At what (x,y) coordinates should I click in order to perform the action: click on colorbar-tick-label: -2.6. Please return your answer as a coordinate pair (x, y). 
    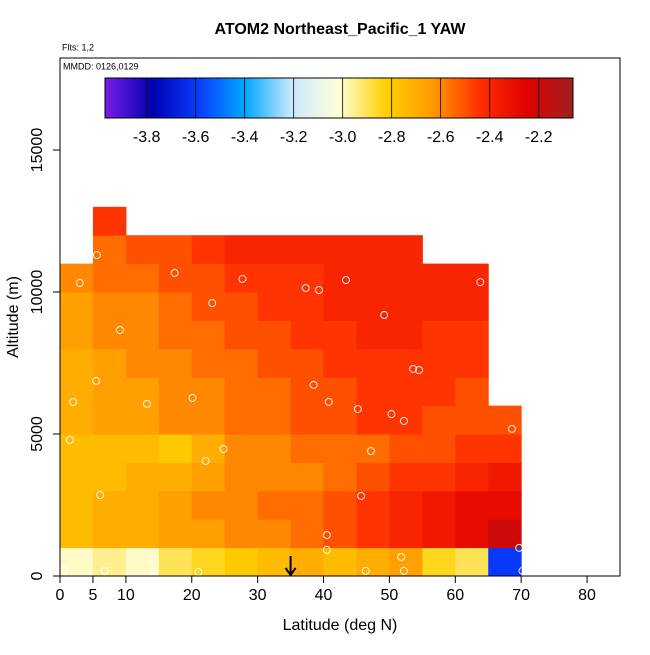
    Looking at the image, I should click on (441, 137).